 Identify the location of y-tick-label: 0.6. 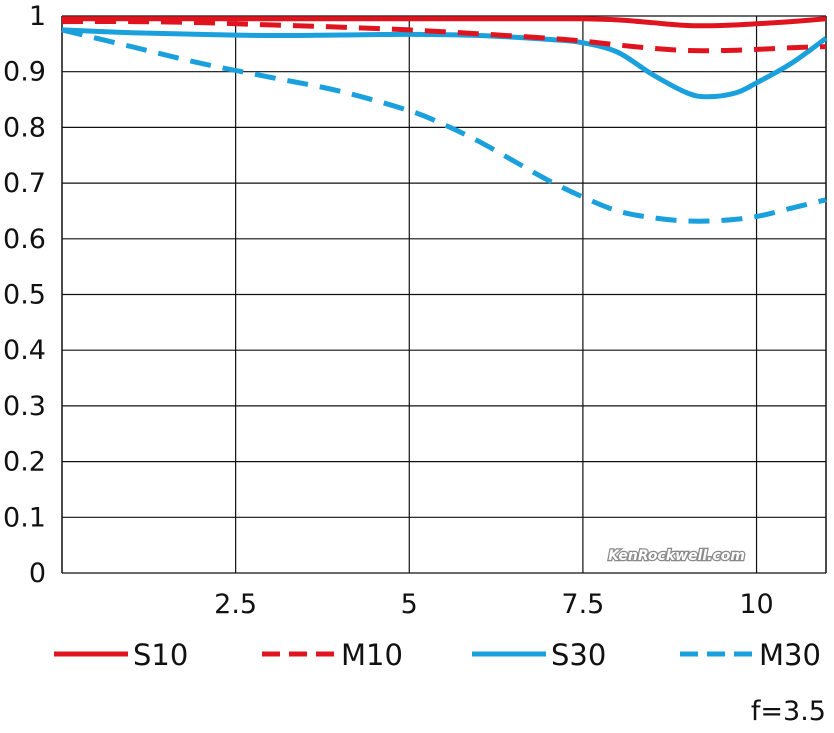
(24, 239).